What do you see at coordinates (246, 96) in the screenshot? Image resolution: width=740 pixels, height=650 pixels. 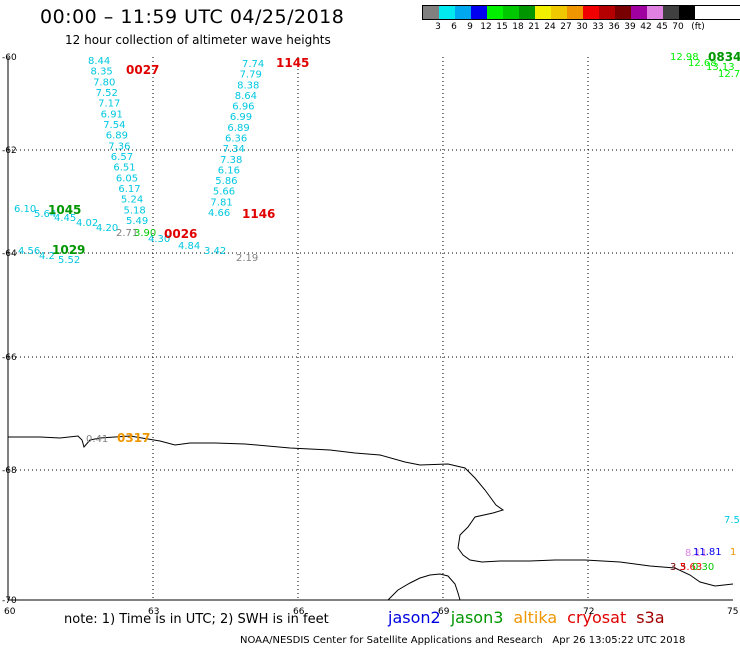 I see `swh-value: 8.64` at bounding box center [246, 96].